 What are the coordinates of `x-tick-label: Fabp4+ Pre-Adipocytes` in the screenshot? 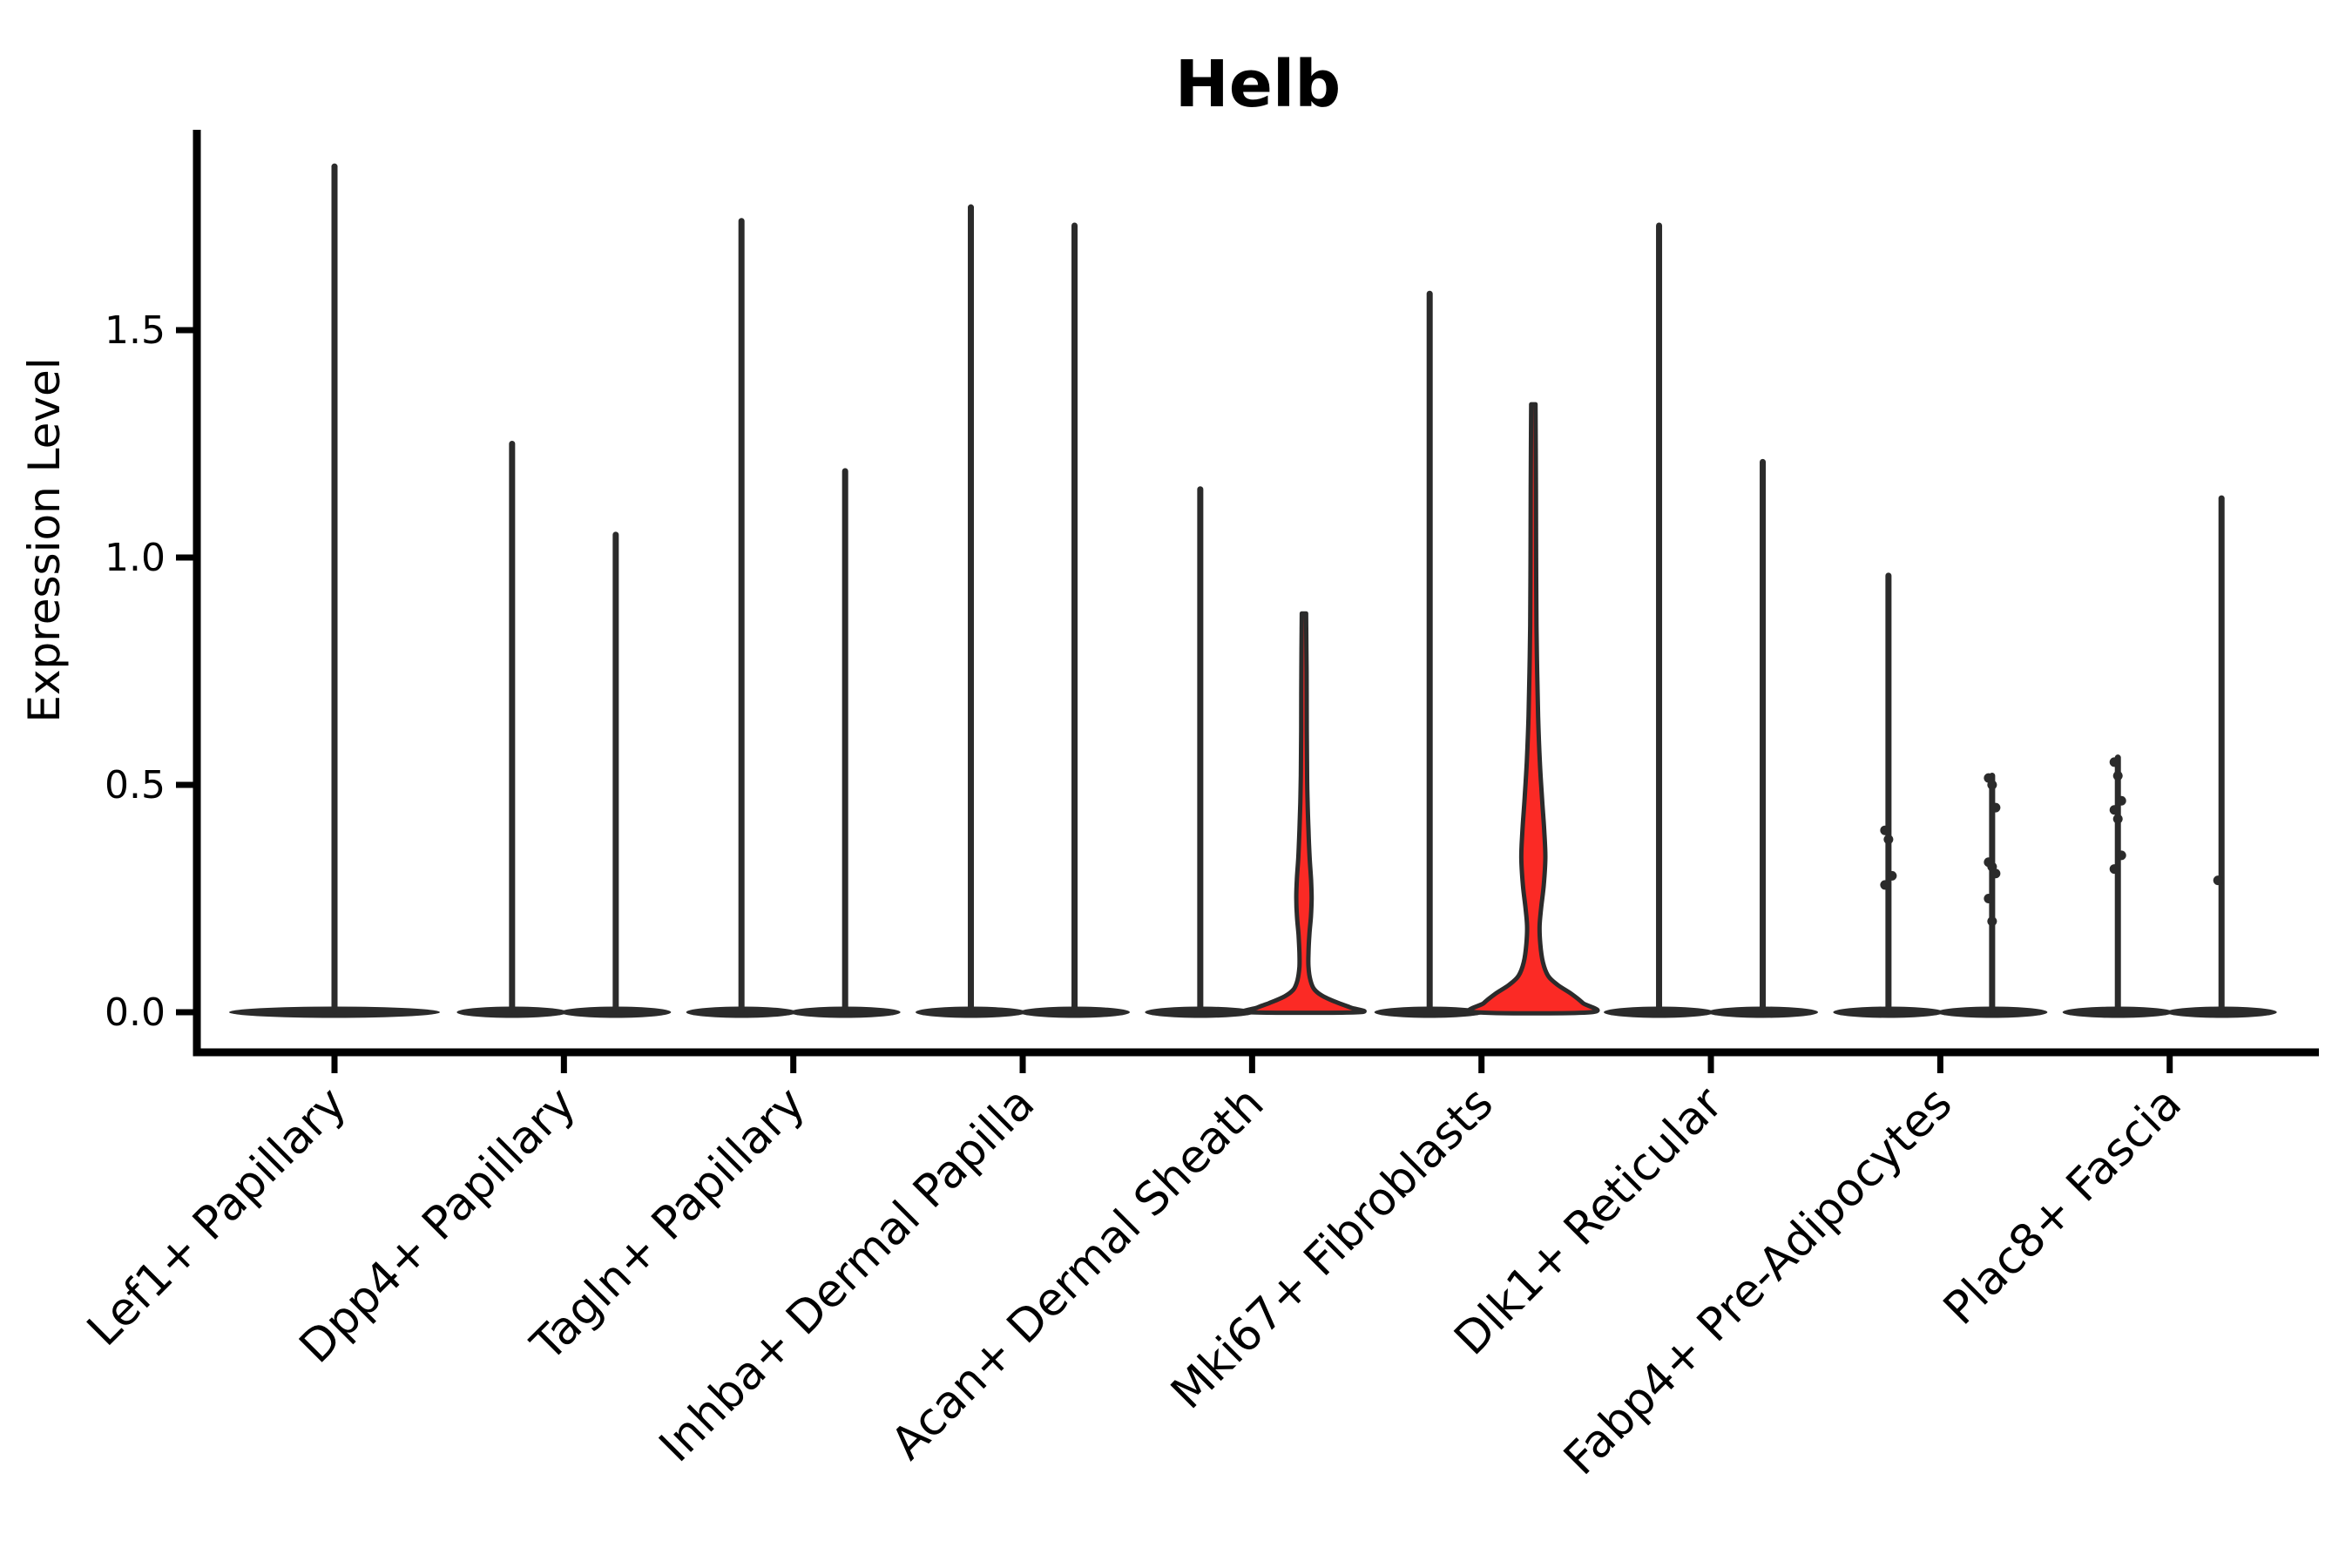 It's located at (1758, 1281).